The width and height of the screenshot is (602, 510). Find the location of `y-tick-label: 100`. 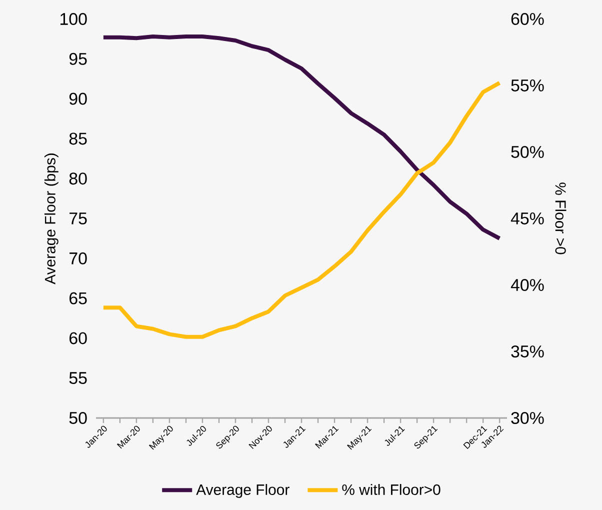

y-tick-label: 100 is located at coordinates (73, 18).